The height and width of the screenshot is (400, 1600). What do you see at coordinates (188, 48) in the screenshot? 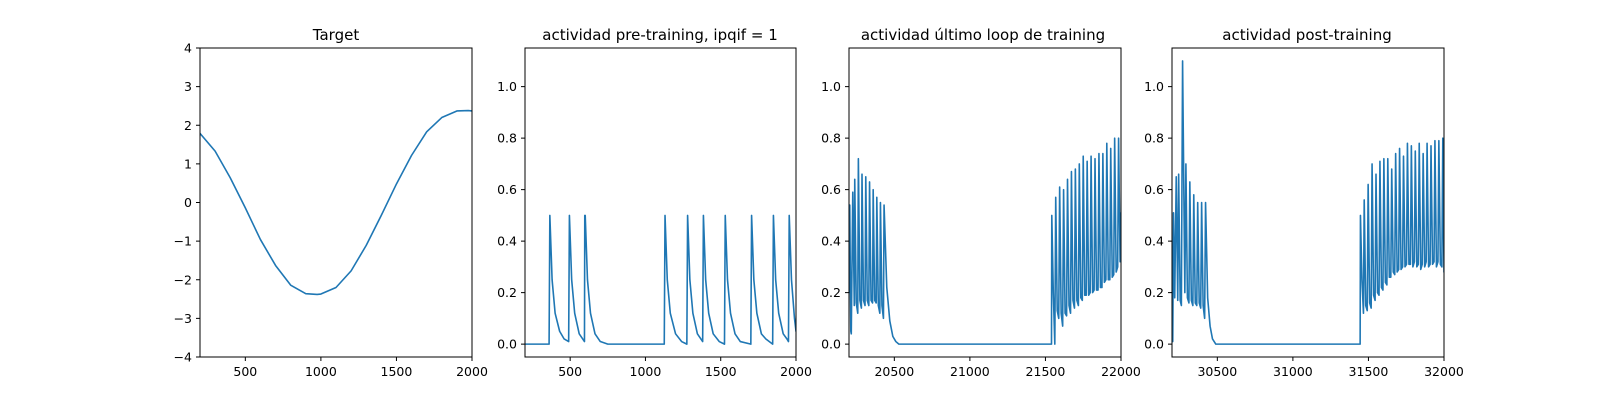
I see `y-tick-label: 4` at bounding box center [188, 48].